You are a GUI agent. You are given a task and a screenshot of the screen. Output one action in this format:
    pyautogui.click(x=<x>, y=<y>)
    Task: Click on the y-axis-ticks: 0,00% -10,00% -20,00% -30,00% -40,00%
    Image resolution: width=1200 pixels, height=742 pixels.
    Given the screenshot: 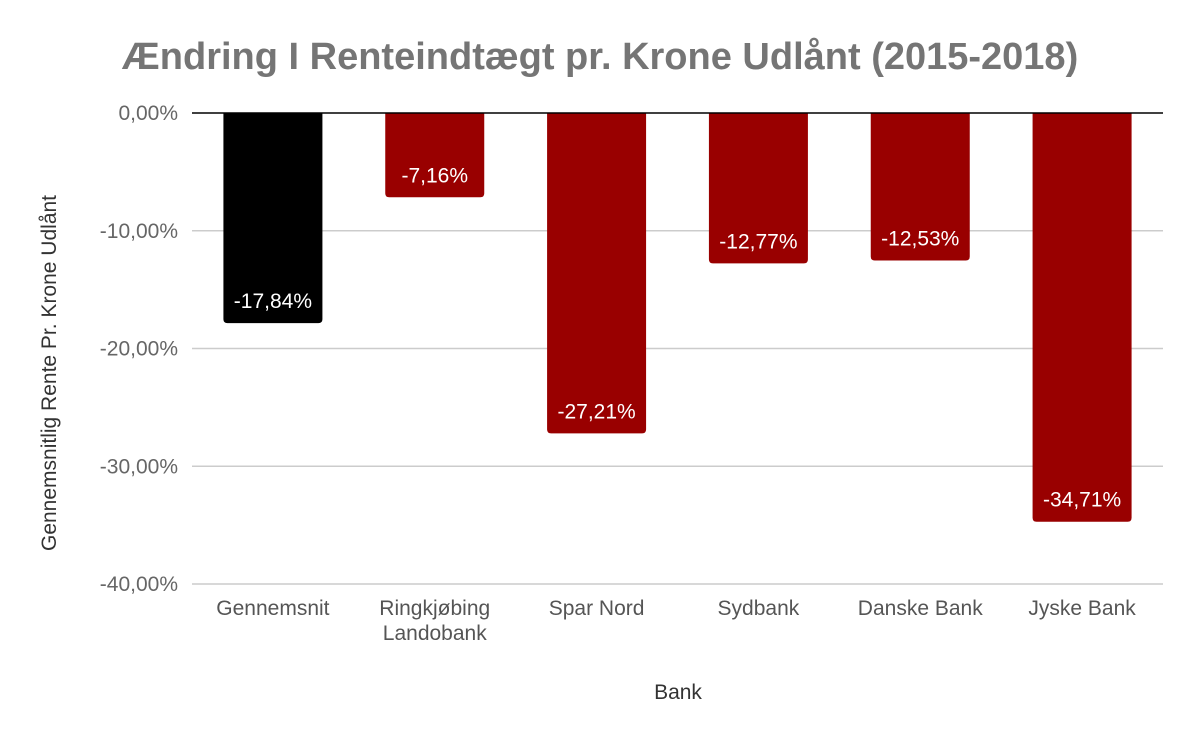 What is the action you would take?
    pyautogui.click(x=139, y=349)
    